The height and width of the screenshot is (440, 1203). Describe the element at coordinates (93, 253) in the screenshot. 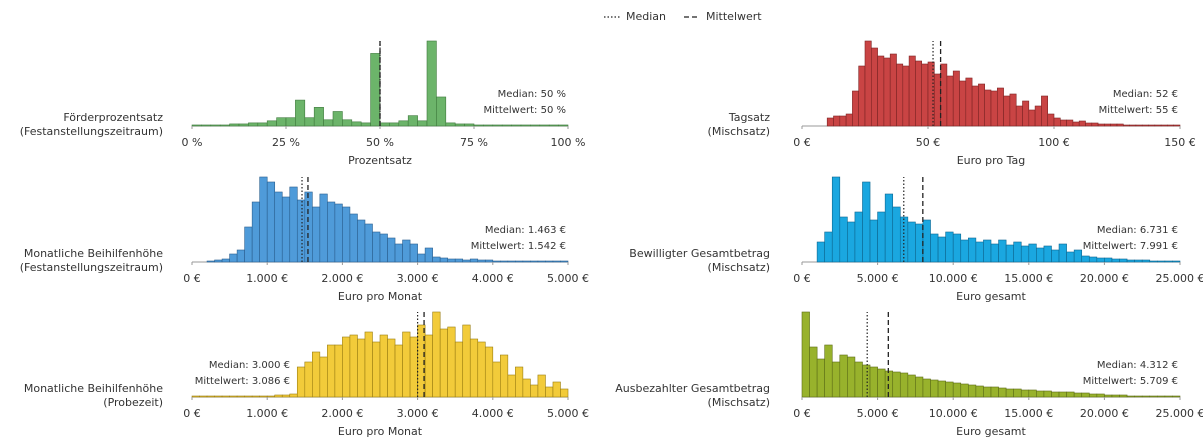

I see `row-label: Monatliche Beihilfenhöhe` at that location.